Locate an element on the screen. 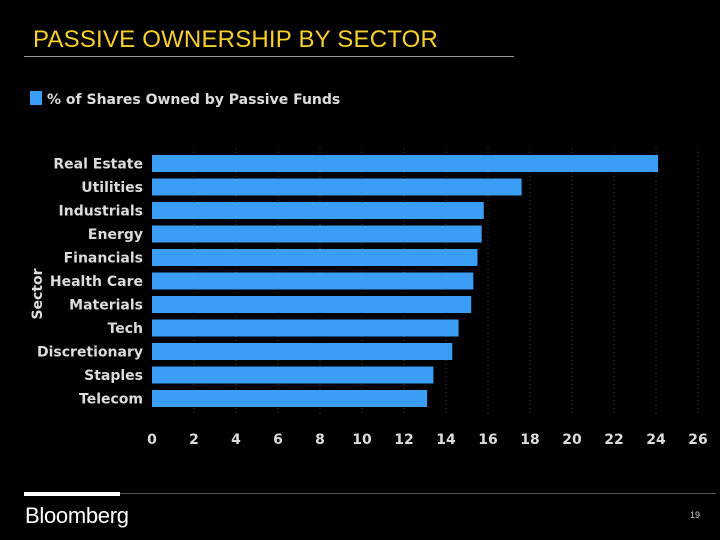  x-tick-label: 20 is located at coordinates (572, 440).